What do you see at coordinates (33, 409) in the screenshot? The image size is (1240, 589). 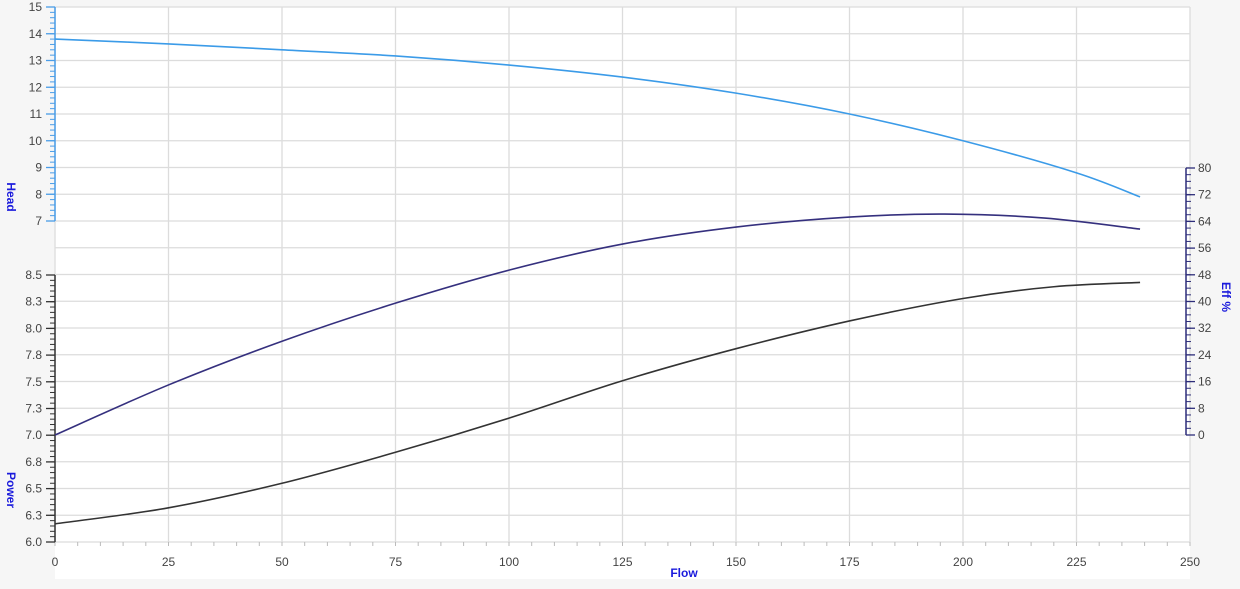 I see `power-tick-label: 7.3` at bounding box center [33, 409].